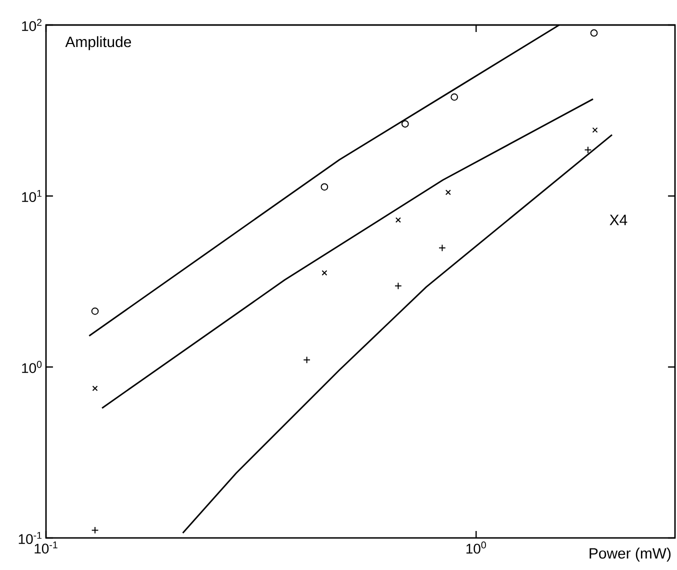 The width and height of the screenshot is (677, 570). I want to click on y-tick-label: 10$^{0}$, so click(32, 367).